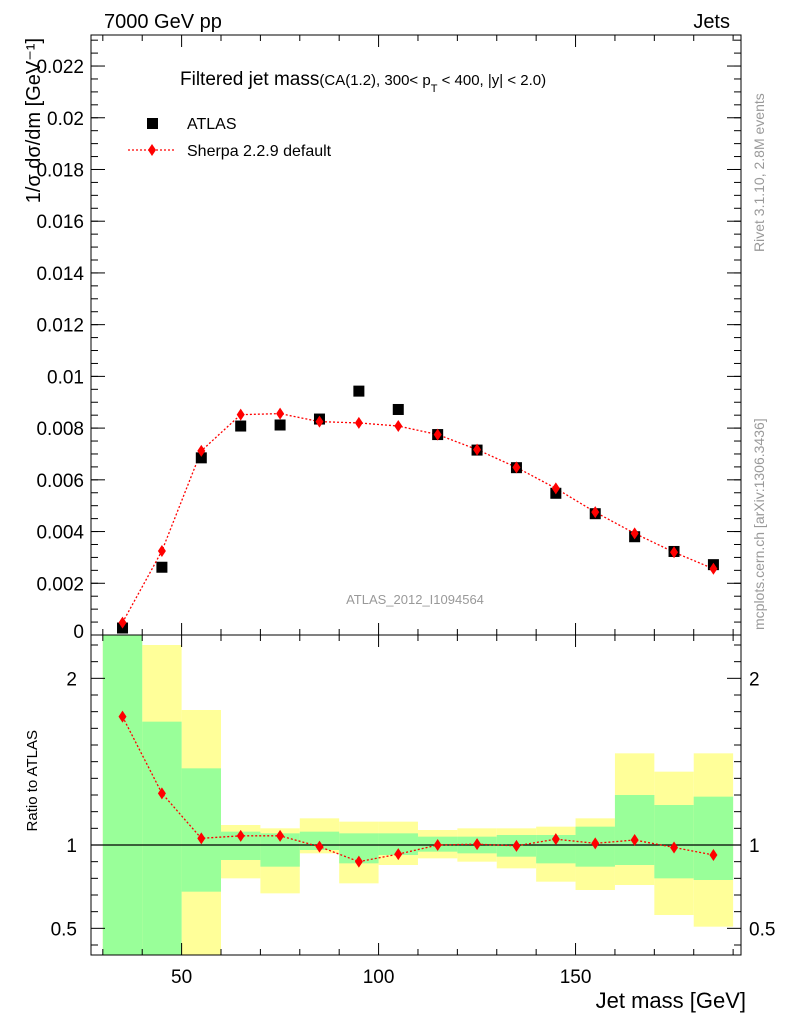  I want to click on legend-marker-sherpa, so click(152, 150).